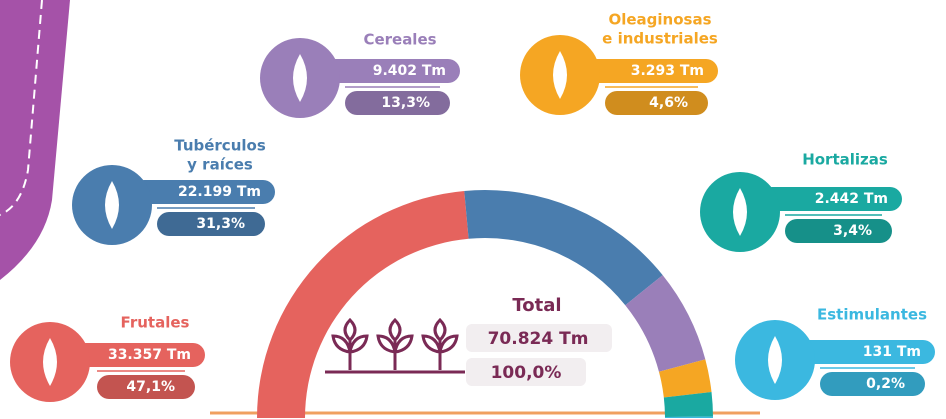 The image size is (946, 419). Describe the element at coordinates (668, 103) in the screenshot. I see `share-label: 4,6%` at that location.